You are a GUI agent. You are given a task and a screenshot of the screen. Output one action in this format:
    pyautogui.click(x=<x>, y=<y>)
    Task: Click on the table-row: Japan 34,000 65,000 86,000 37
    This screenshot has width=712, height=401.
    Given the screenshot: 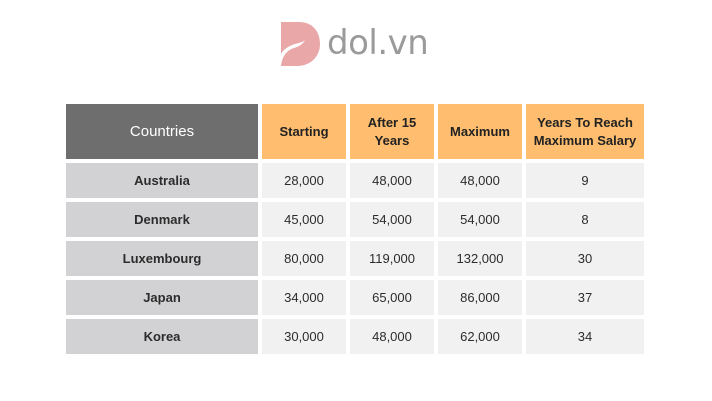 What is the action you would take?
    pyautogui.click(x=355, y=297)
    